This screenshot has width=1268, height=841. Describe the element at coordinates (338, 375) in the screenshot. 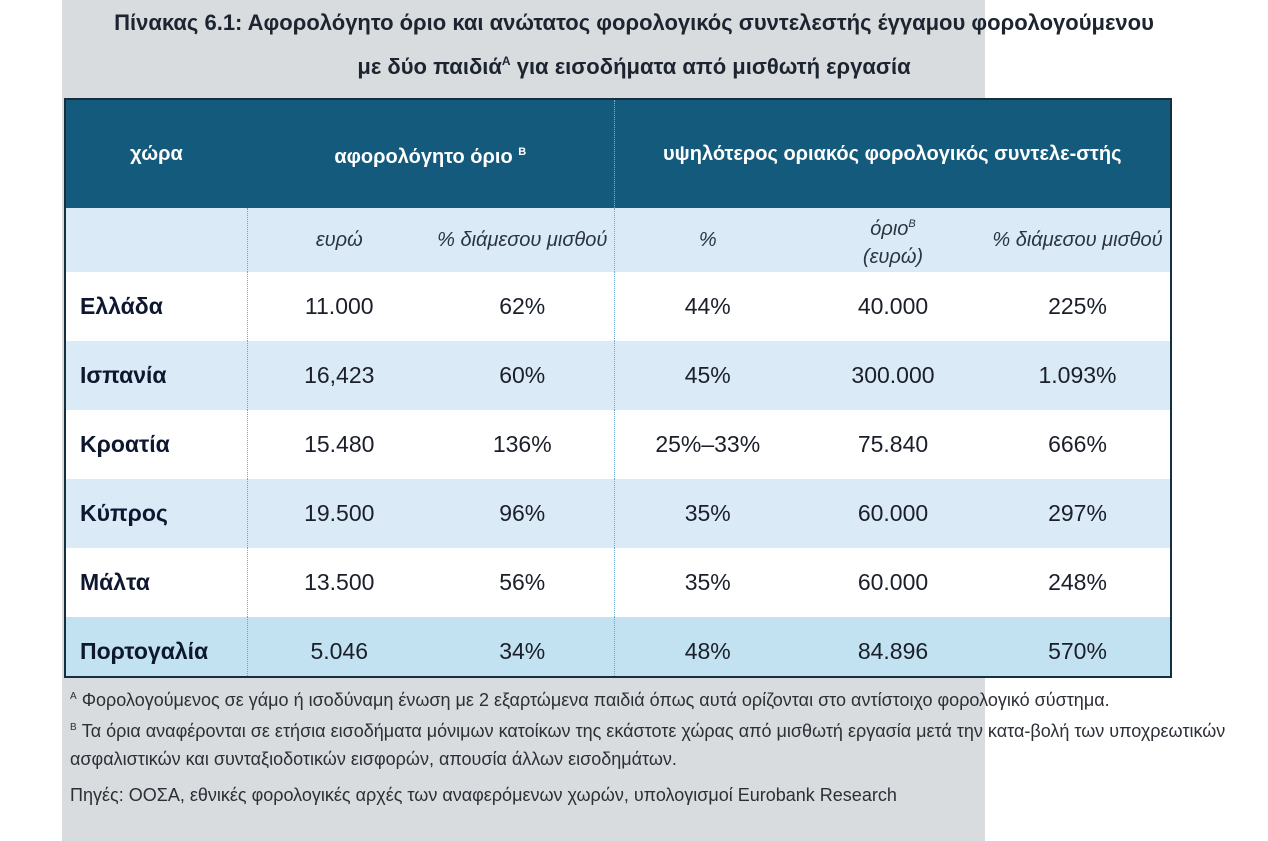

I see `cell-eur: 16,423` at that location.